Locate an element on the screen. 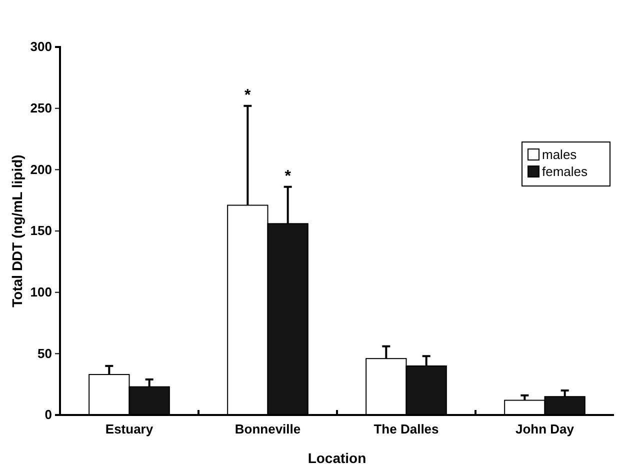 The height and width of the screenshot is (471, 632). x-axis-title: Location is located at coordinates (337, 458).